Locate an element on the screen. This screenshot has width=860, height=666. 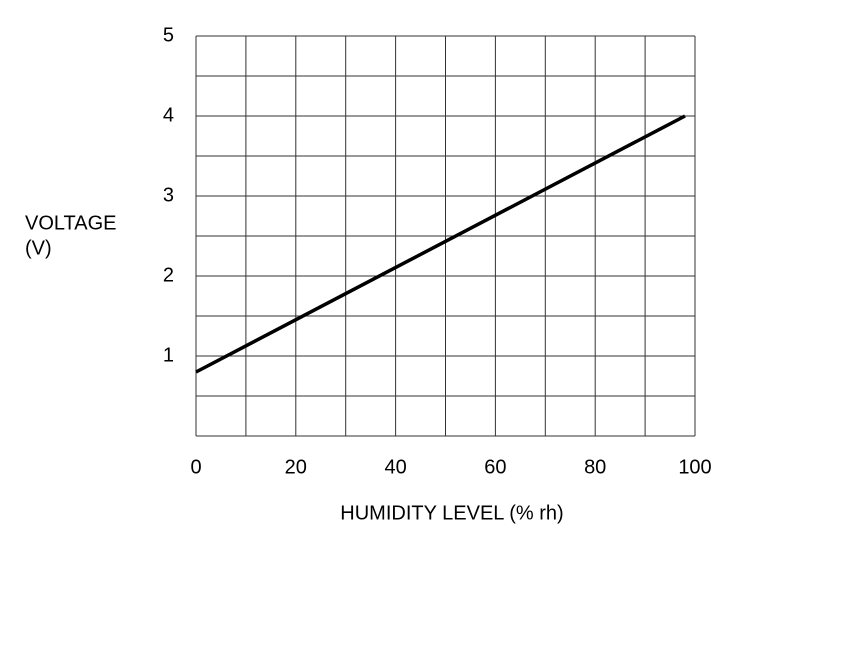
x-tick-label: 60 is located at coordinates (495, 467).